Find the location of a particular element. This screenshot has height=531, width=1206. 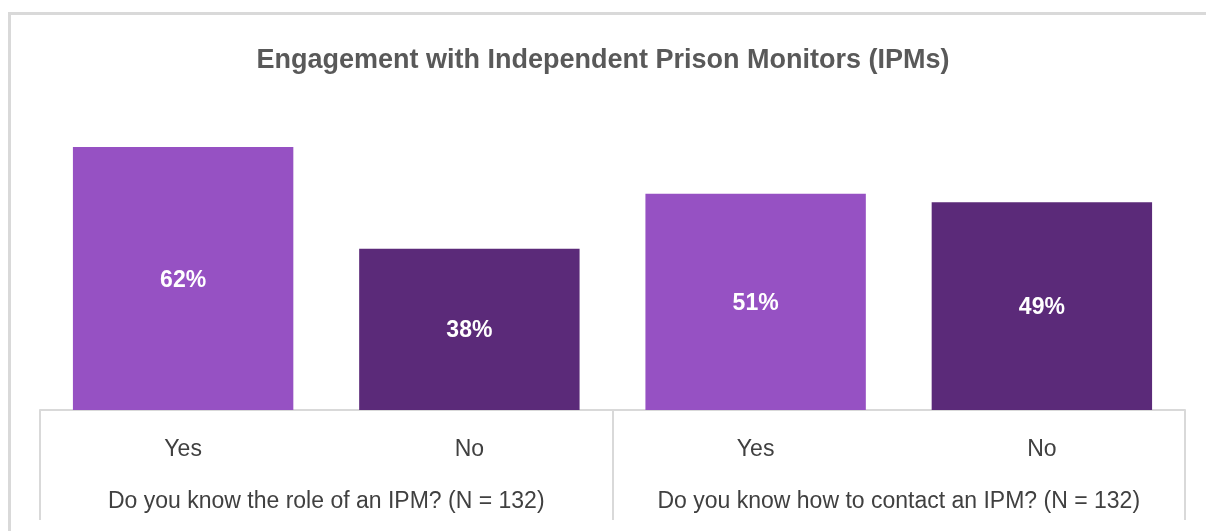

data-label: 51% is located at coordinates (755, 301).